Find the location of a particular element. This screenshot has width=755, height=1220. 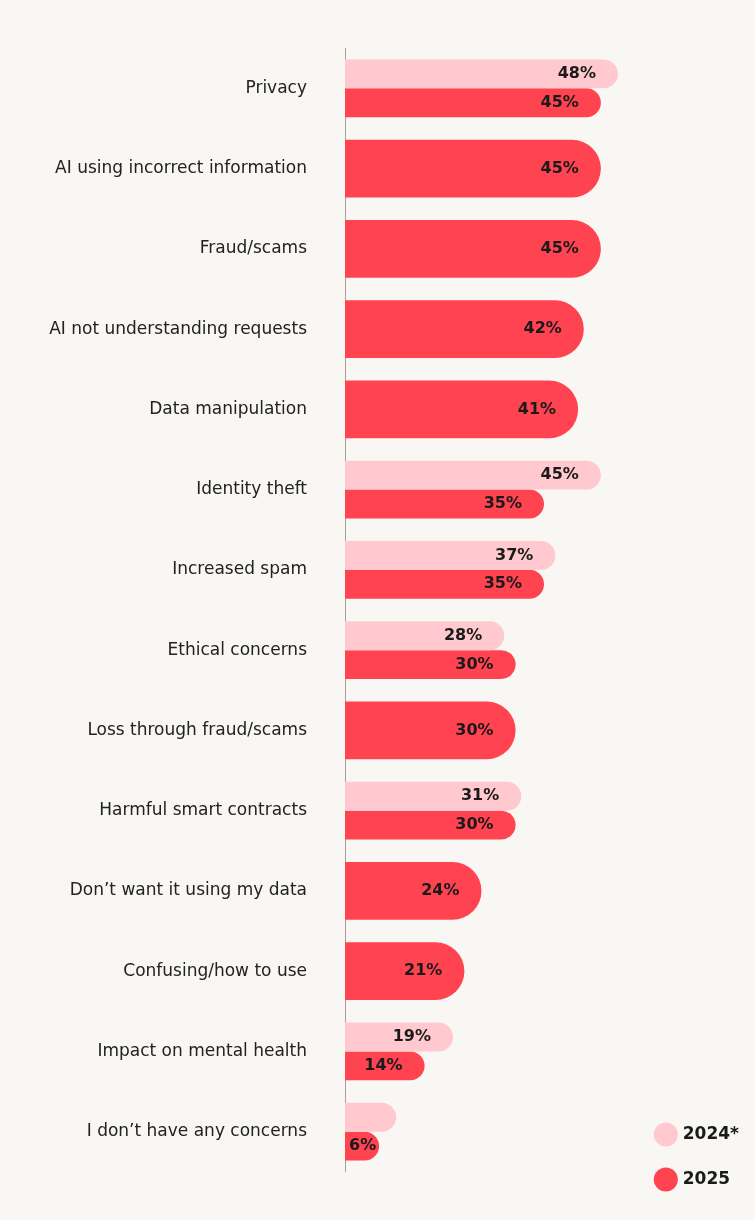

y-tick-label: Fraud/scams is located at coordinates (253, 247).